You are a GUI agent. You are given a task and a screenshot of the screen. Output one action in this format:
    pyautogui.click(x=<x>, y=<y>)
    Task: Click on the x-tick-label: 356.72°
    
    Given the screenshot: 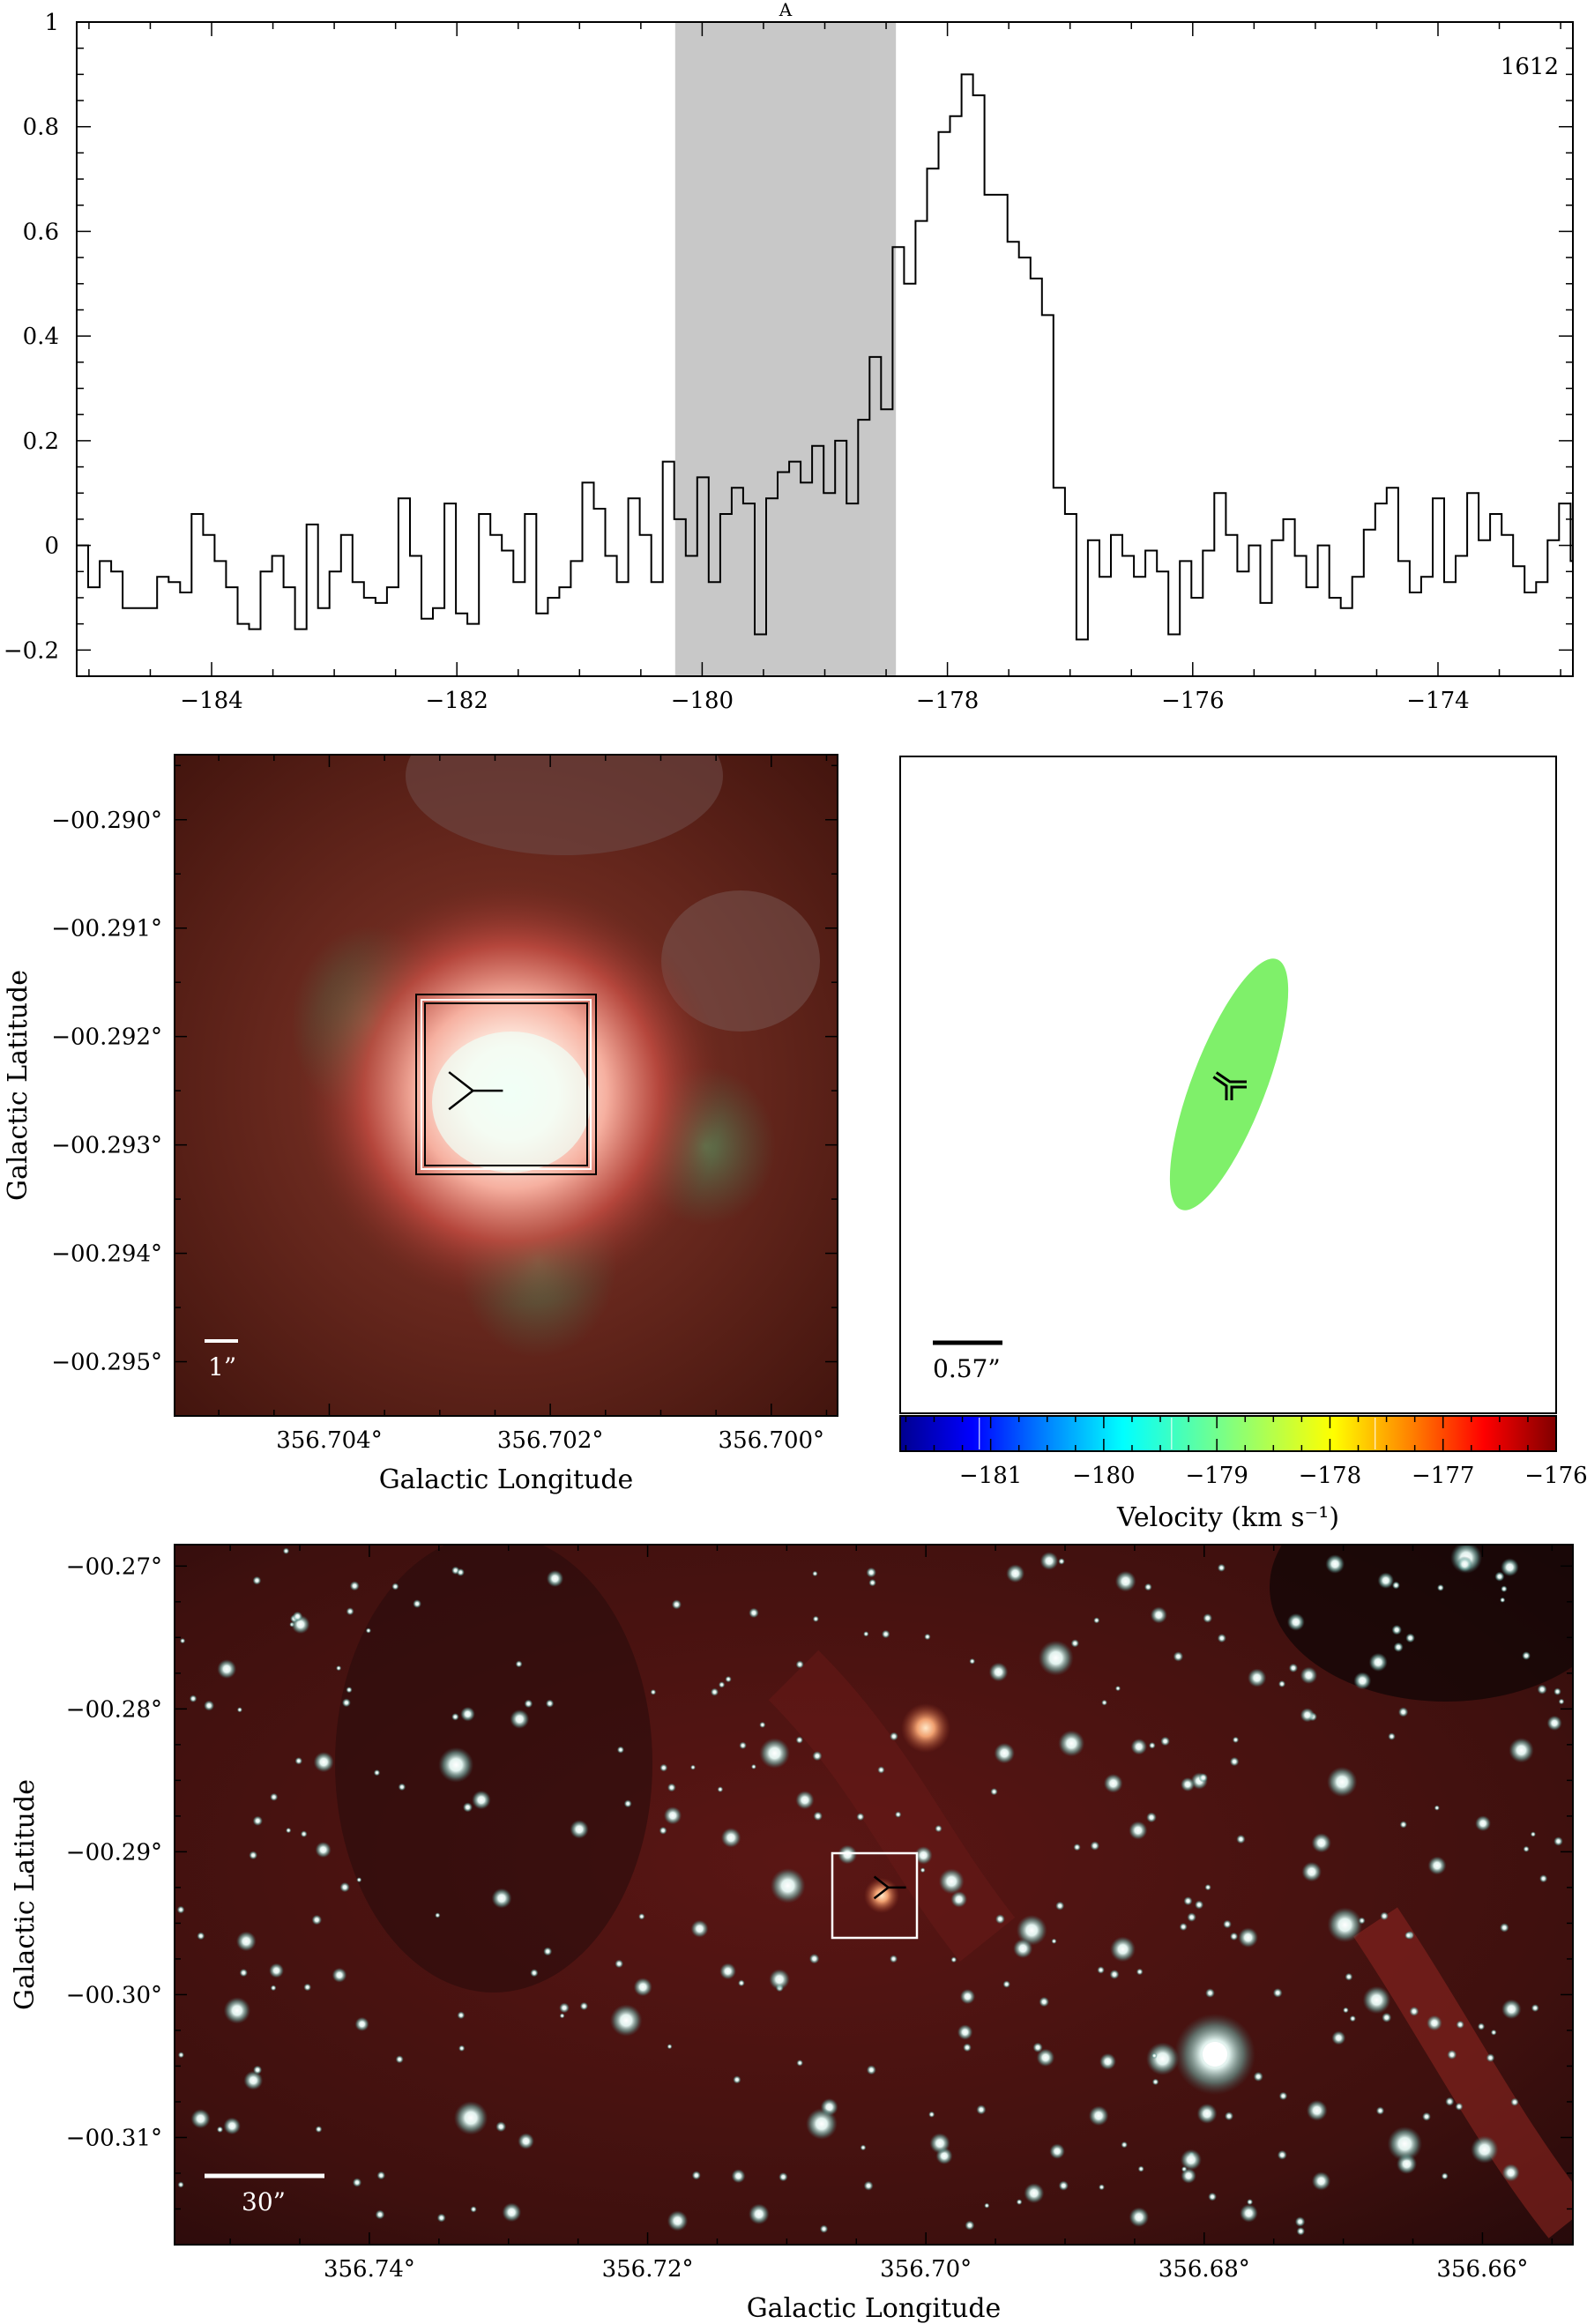 What is the action you would take?
    pyautogui.click(x=648, y=2269)
    